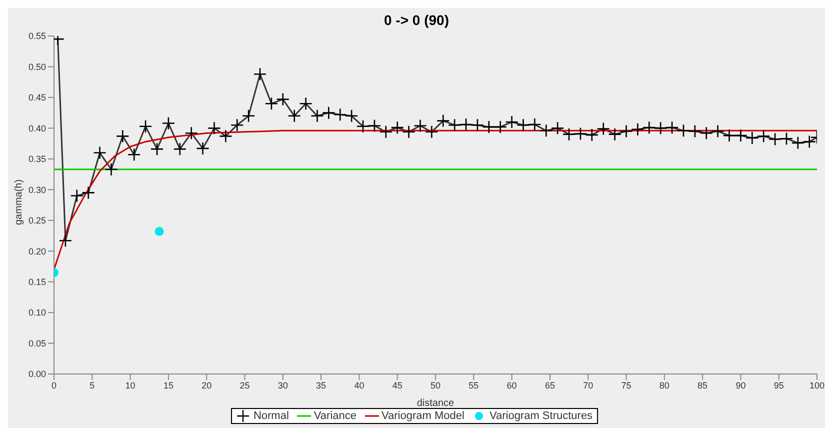 This screenshot has width=833, height=436. What do you see at coordinates (37, 343) in the screenshot?
I see `y-tick-label: 0.05` at bounding box center [37, 343].